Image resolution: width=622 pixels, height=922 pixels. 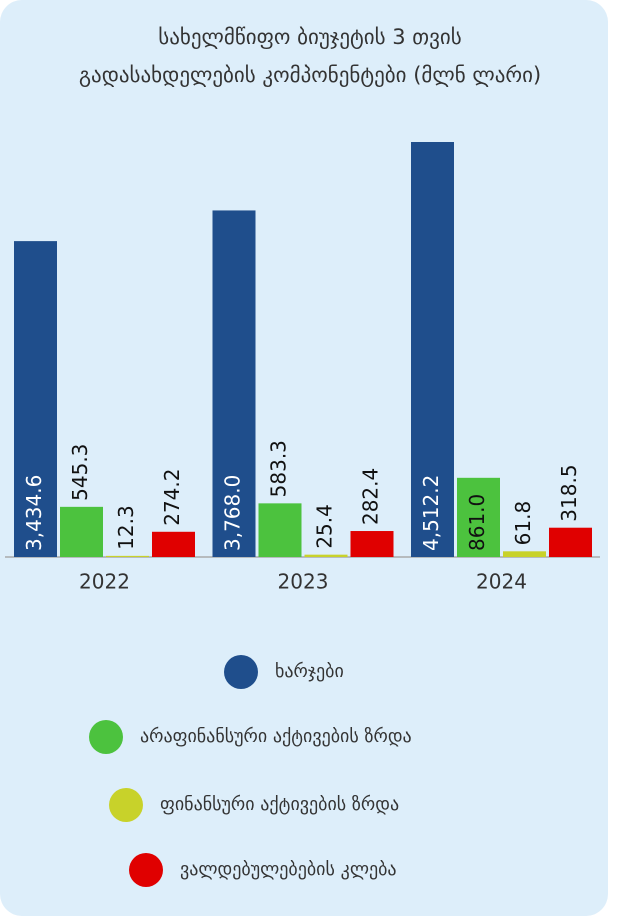 I want to click on data-label: 4,512.2, so click(x=431, y=513).